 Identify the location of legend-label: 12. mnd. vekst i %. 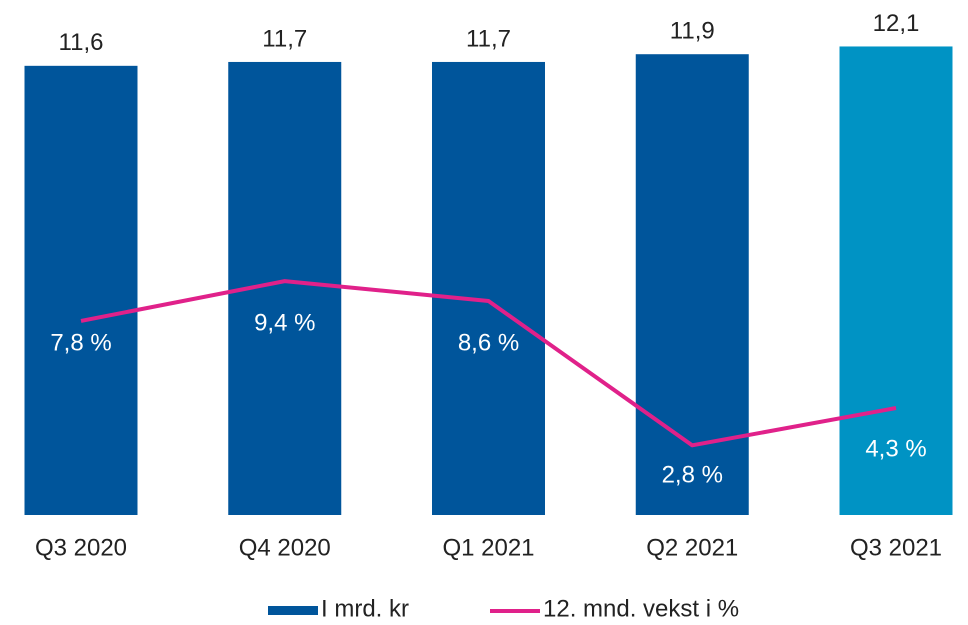
(641, 608).